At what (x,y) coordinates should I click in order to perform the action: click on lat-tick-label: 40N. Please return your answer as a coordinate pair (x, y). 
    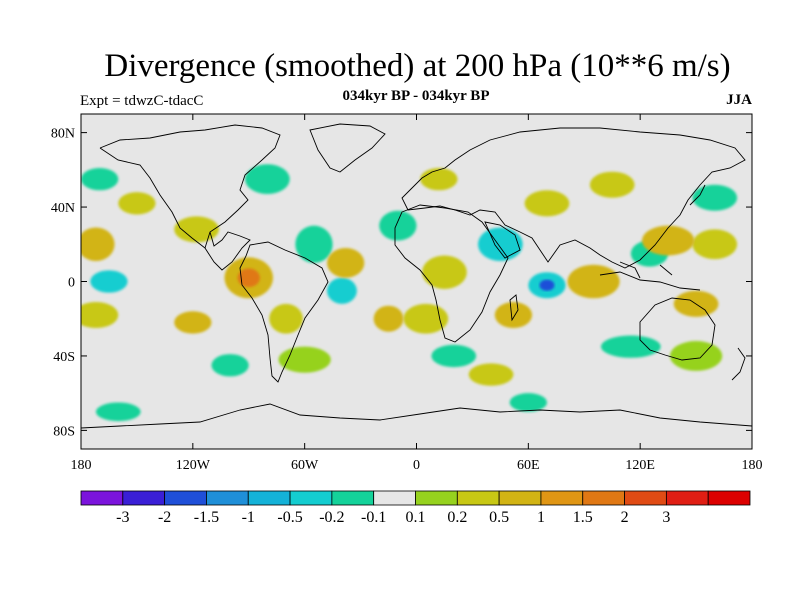
    Looking at the image, I should click on (63, 208).